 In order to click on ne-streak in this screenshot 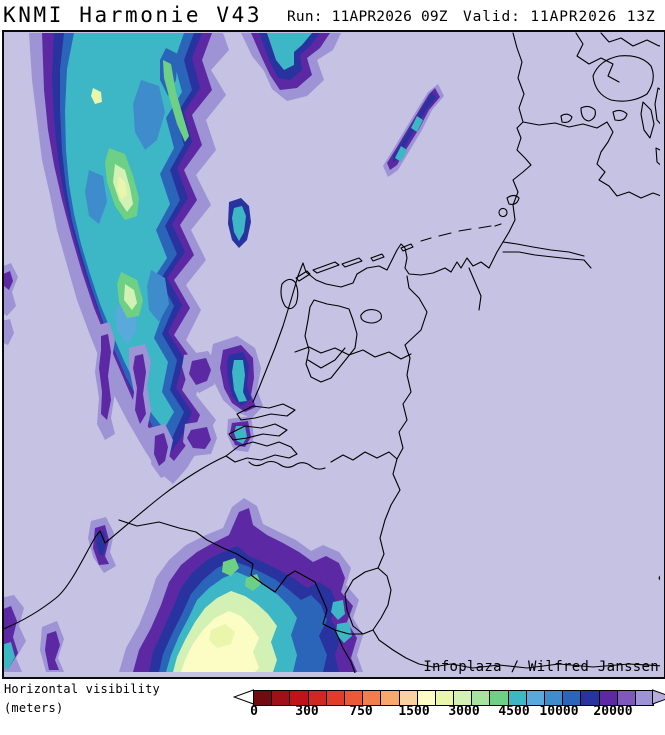, I will do `click(413, 130)`.